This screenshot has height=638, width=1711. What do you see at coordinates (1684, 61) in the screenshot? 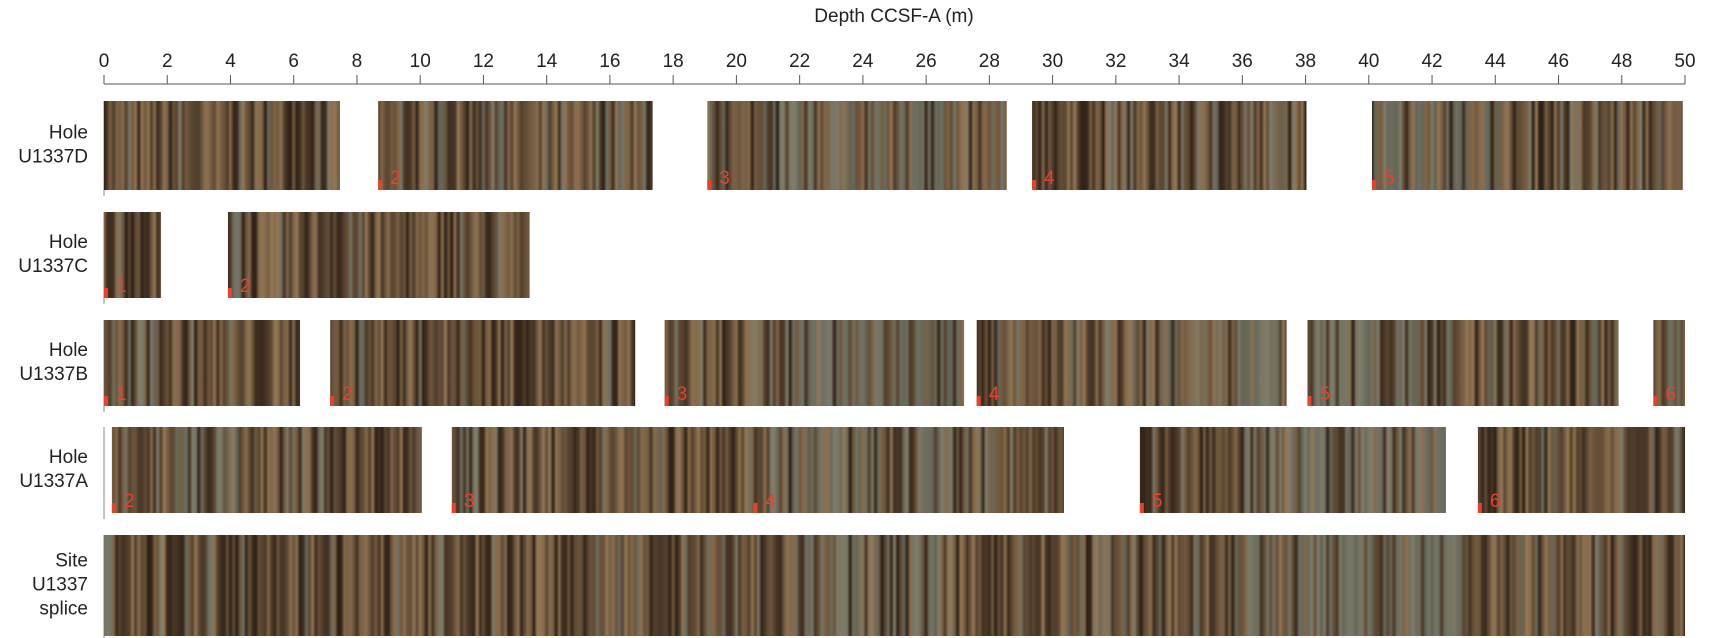
I see `x-tick-label: 50` at bounding box center [1684, 61].